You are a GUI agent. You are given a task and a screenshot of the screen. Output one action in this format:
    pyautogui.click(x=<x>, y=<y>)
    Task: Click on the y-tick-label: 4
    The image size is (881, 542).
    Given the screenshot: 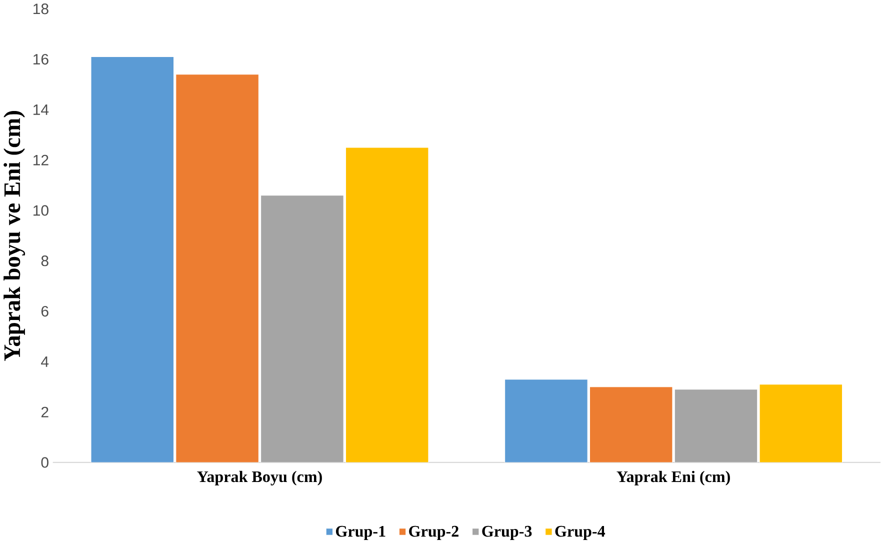 What is the action you would take?
    pyautogui.click(x=45, y=361)
    